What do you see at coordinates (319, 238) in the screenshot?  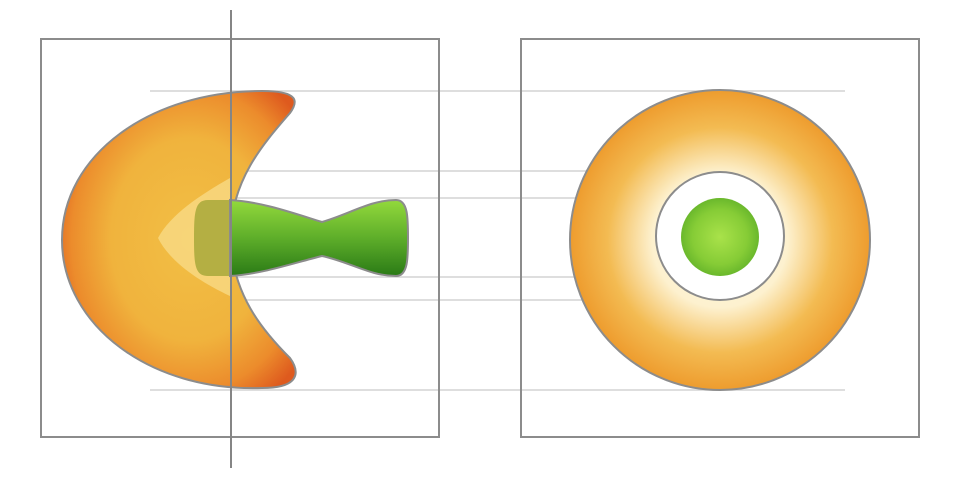 I see `green-stem` at bounding box center [319, 238].